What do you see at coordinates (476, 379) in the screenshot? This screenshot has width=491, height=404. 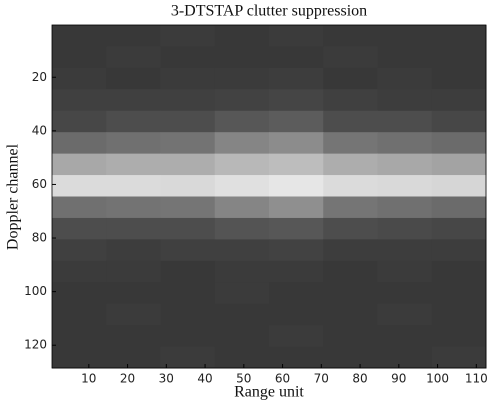 I see `x-tick-label: 110` at bounding box center [476, 379].